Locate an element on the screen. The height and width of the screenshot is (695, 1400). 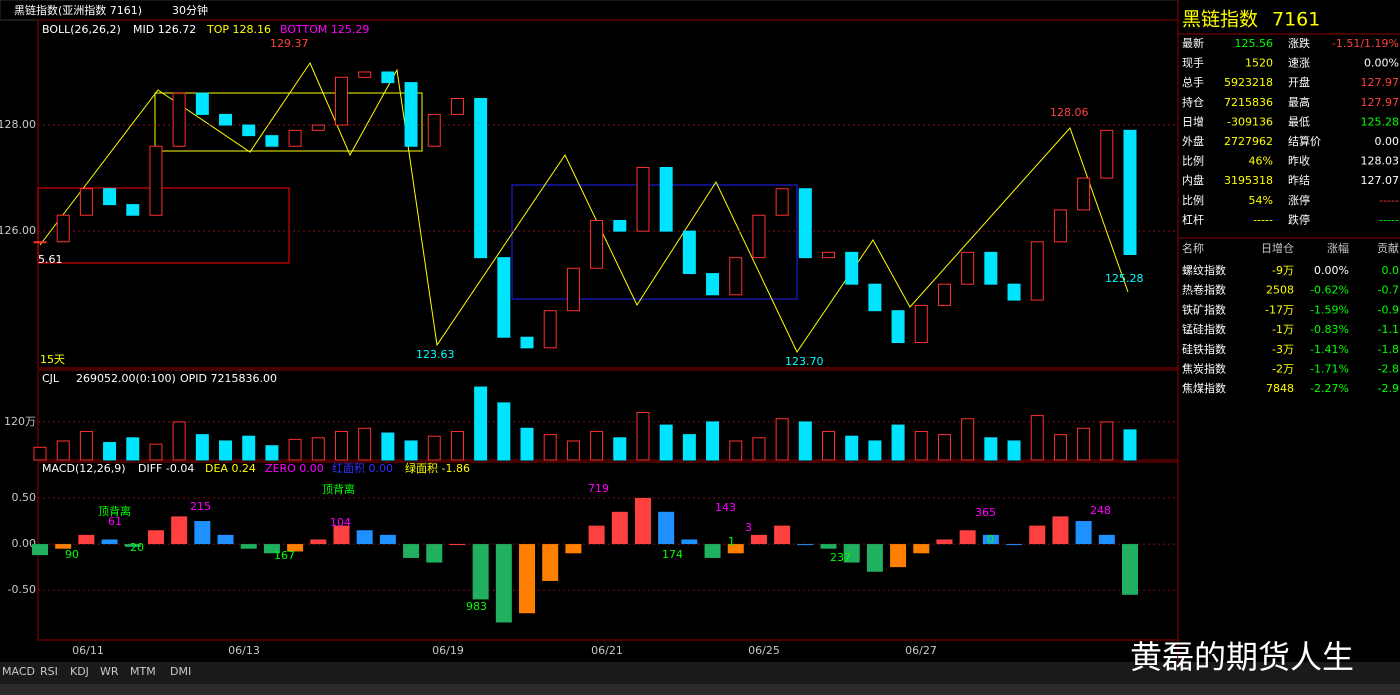
quote-label: 现手 is located at coordinates (1193, 63).